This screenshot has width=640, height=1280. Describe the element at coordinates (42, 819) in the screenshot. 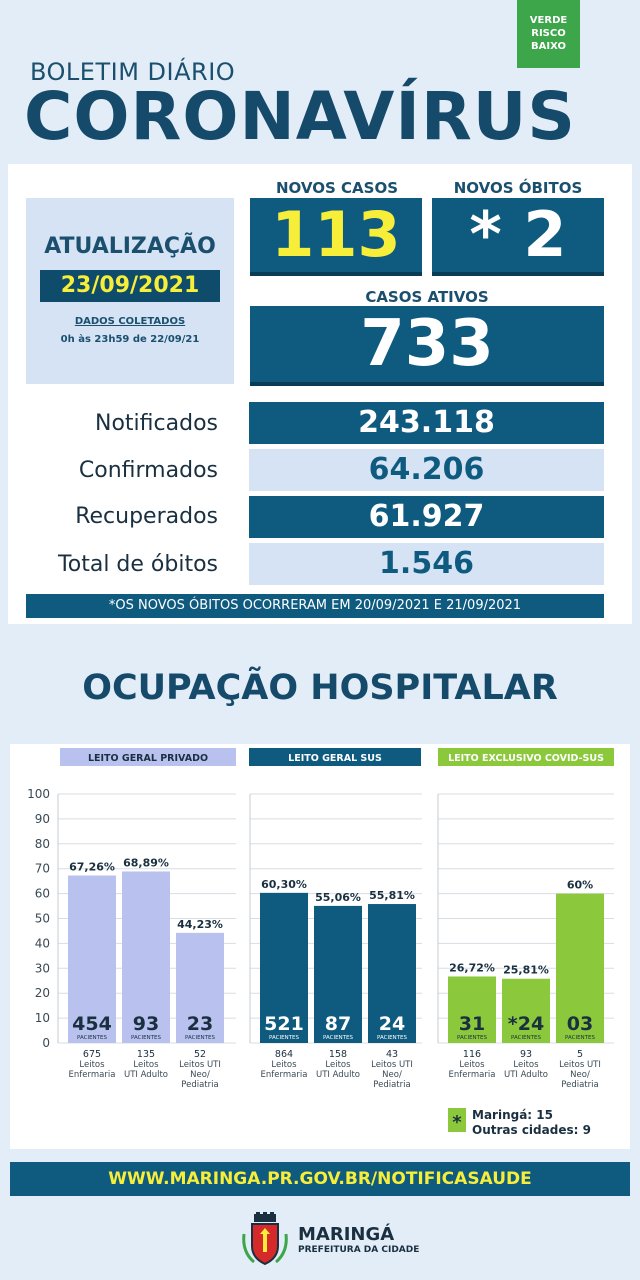

I see `y-tick-label: 90` at that location.